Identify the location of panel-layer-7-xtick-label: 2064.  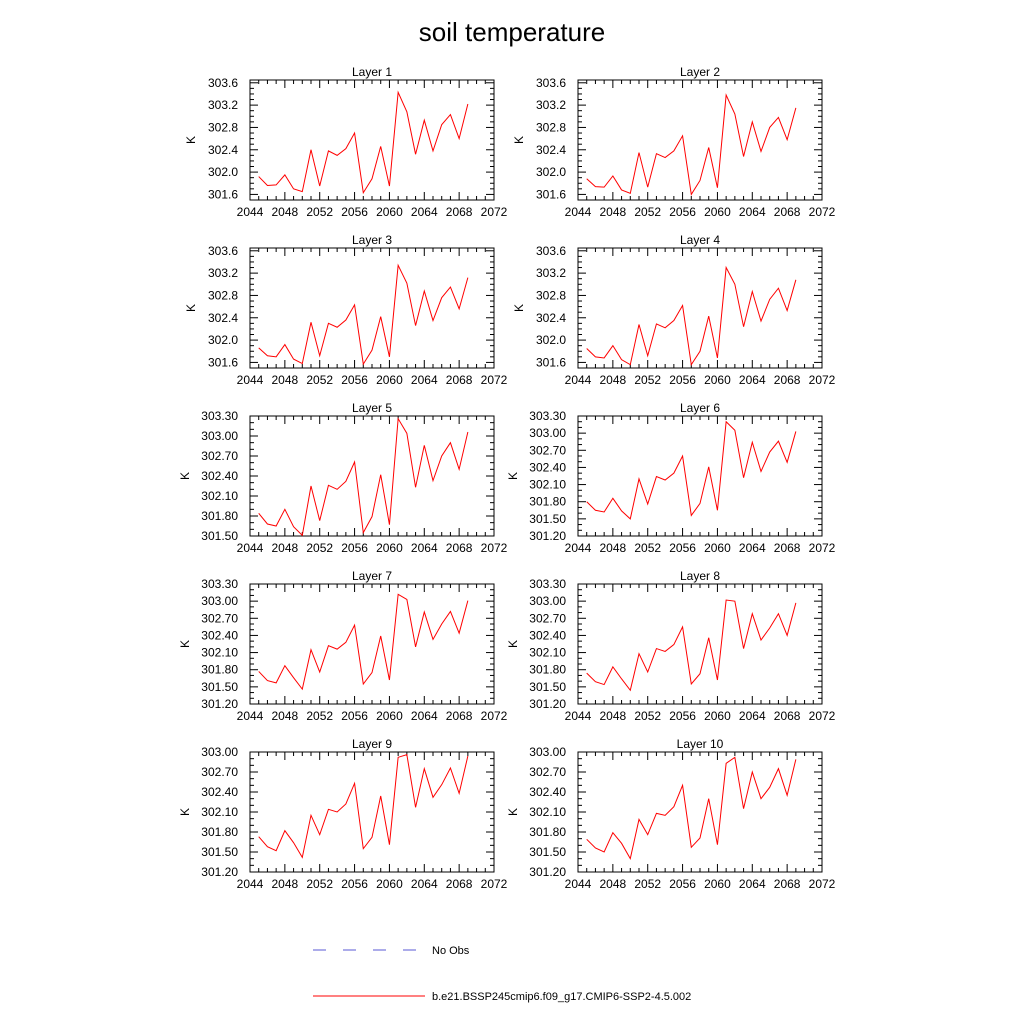
(424, 716).